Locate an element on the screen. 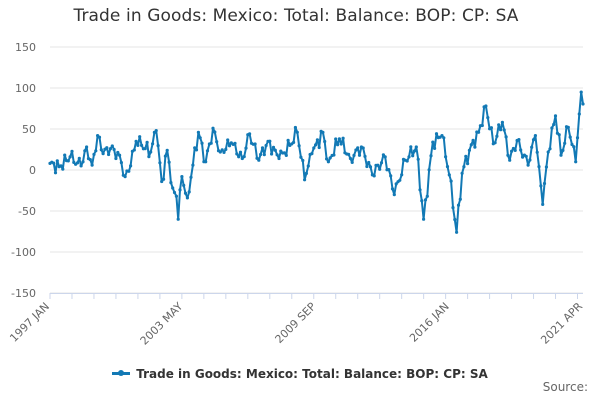 The image size is (600, 400). x-tick-label: 2009 SEP is located at coordinates (296, 323).